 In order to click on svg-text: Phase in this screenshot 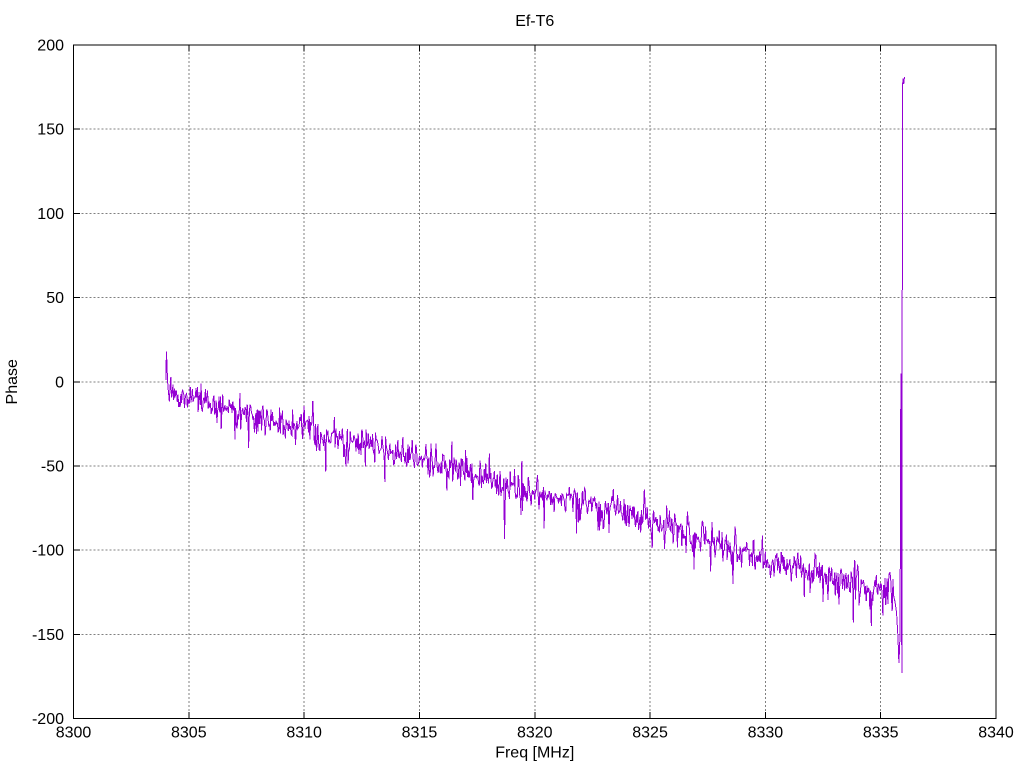, I will do `click(12, 381)`.